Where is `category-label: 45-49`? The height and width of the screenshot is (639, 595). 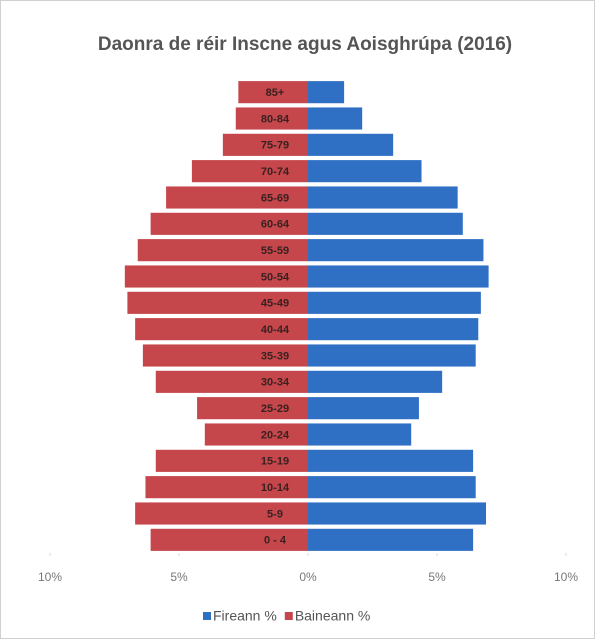
category-label: 45-49 is located at coordinates (275, 304).